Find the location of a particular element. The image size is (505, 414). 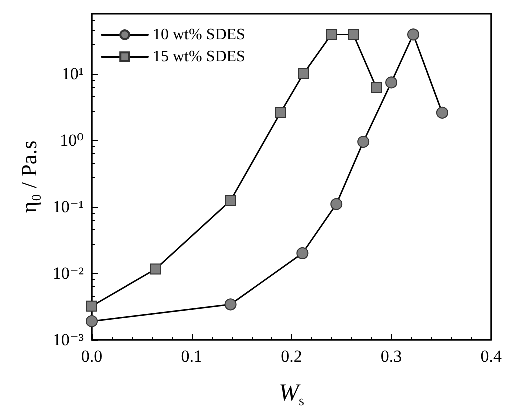

x-tick-label: 0.2 is located at coordinates (291, 356).